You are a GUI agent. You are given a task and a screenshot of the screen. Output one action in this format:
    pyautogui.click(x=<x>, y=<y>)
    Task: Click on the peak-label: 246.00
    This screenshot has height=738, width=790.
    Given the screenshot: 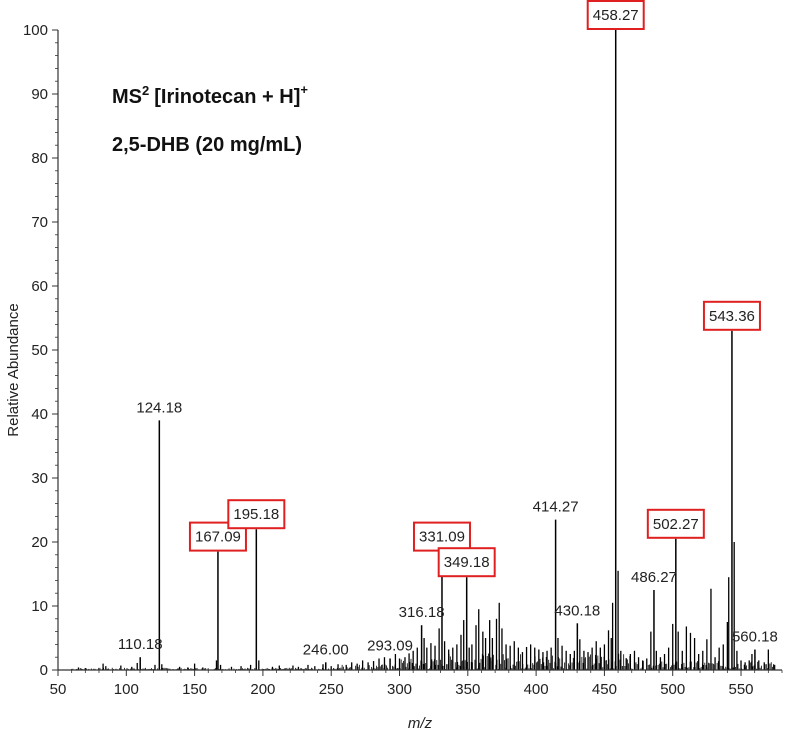 What is the action you would take?
    pyautogui.click(x=326, y=649)
    